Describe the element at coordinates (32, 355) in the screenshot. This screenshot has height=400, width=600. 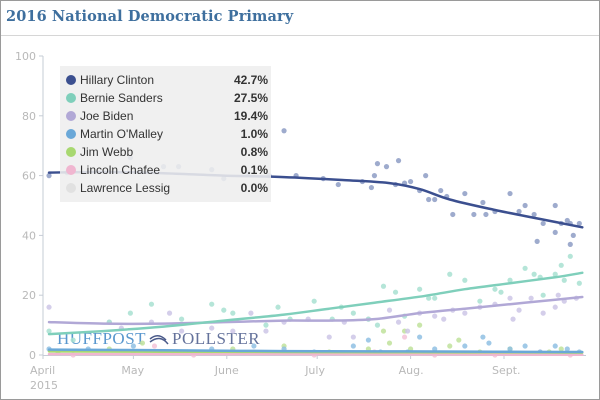
I see `y-tick-label: 0` at that location.